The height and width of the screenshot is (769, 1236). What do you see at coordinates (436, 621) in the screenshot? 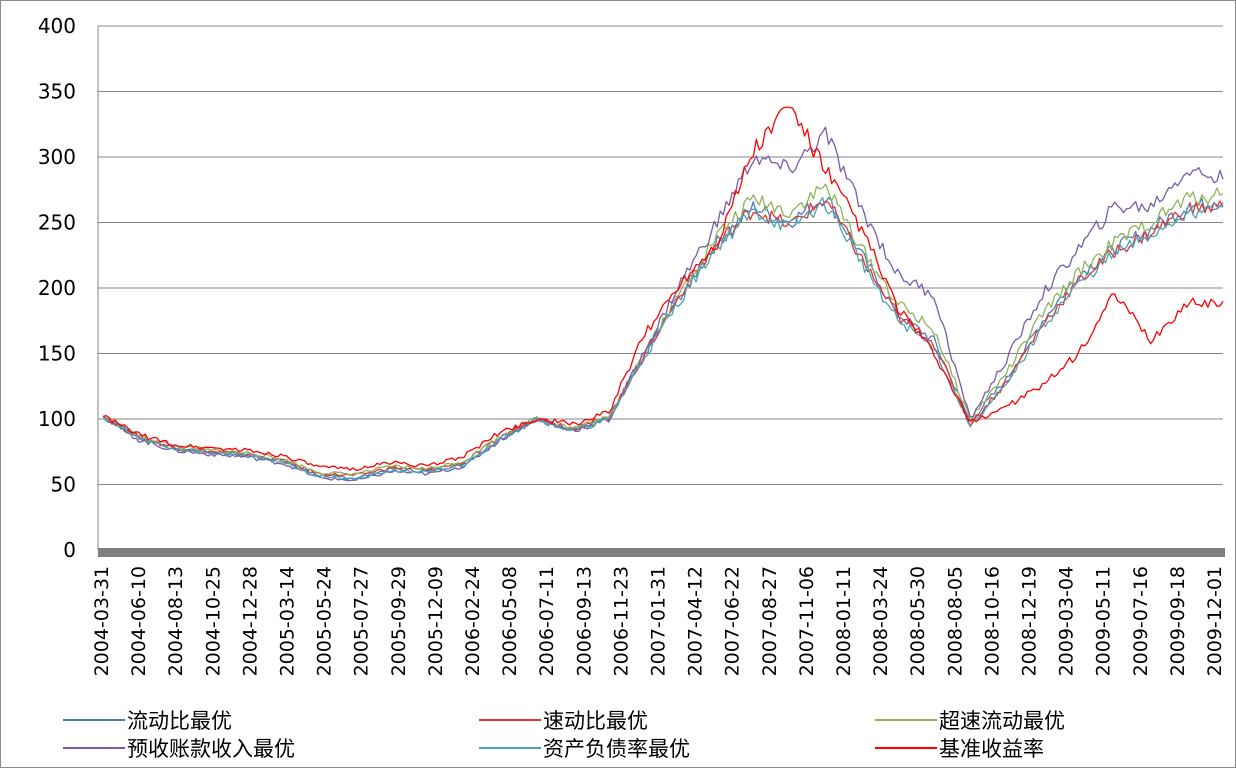
I see `x-tick-label: 2005-12-09` at bounding box center [436, 621].